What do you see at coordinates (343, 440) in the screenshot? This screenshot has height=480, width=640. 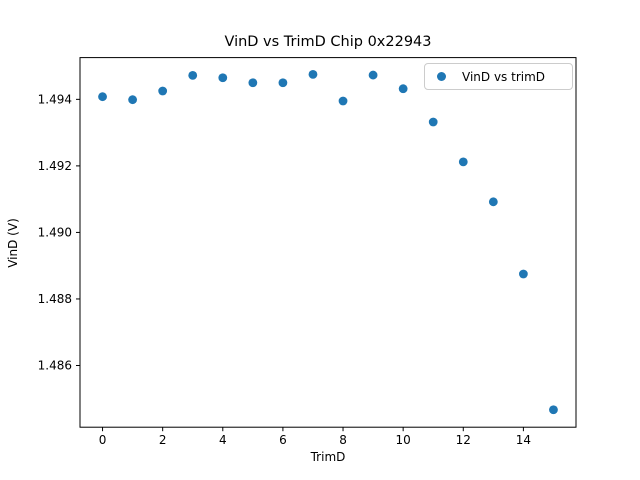 I see `x-tick-label: 8` at bounding box center [343, 440].